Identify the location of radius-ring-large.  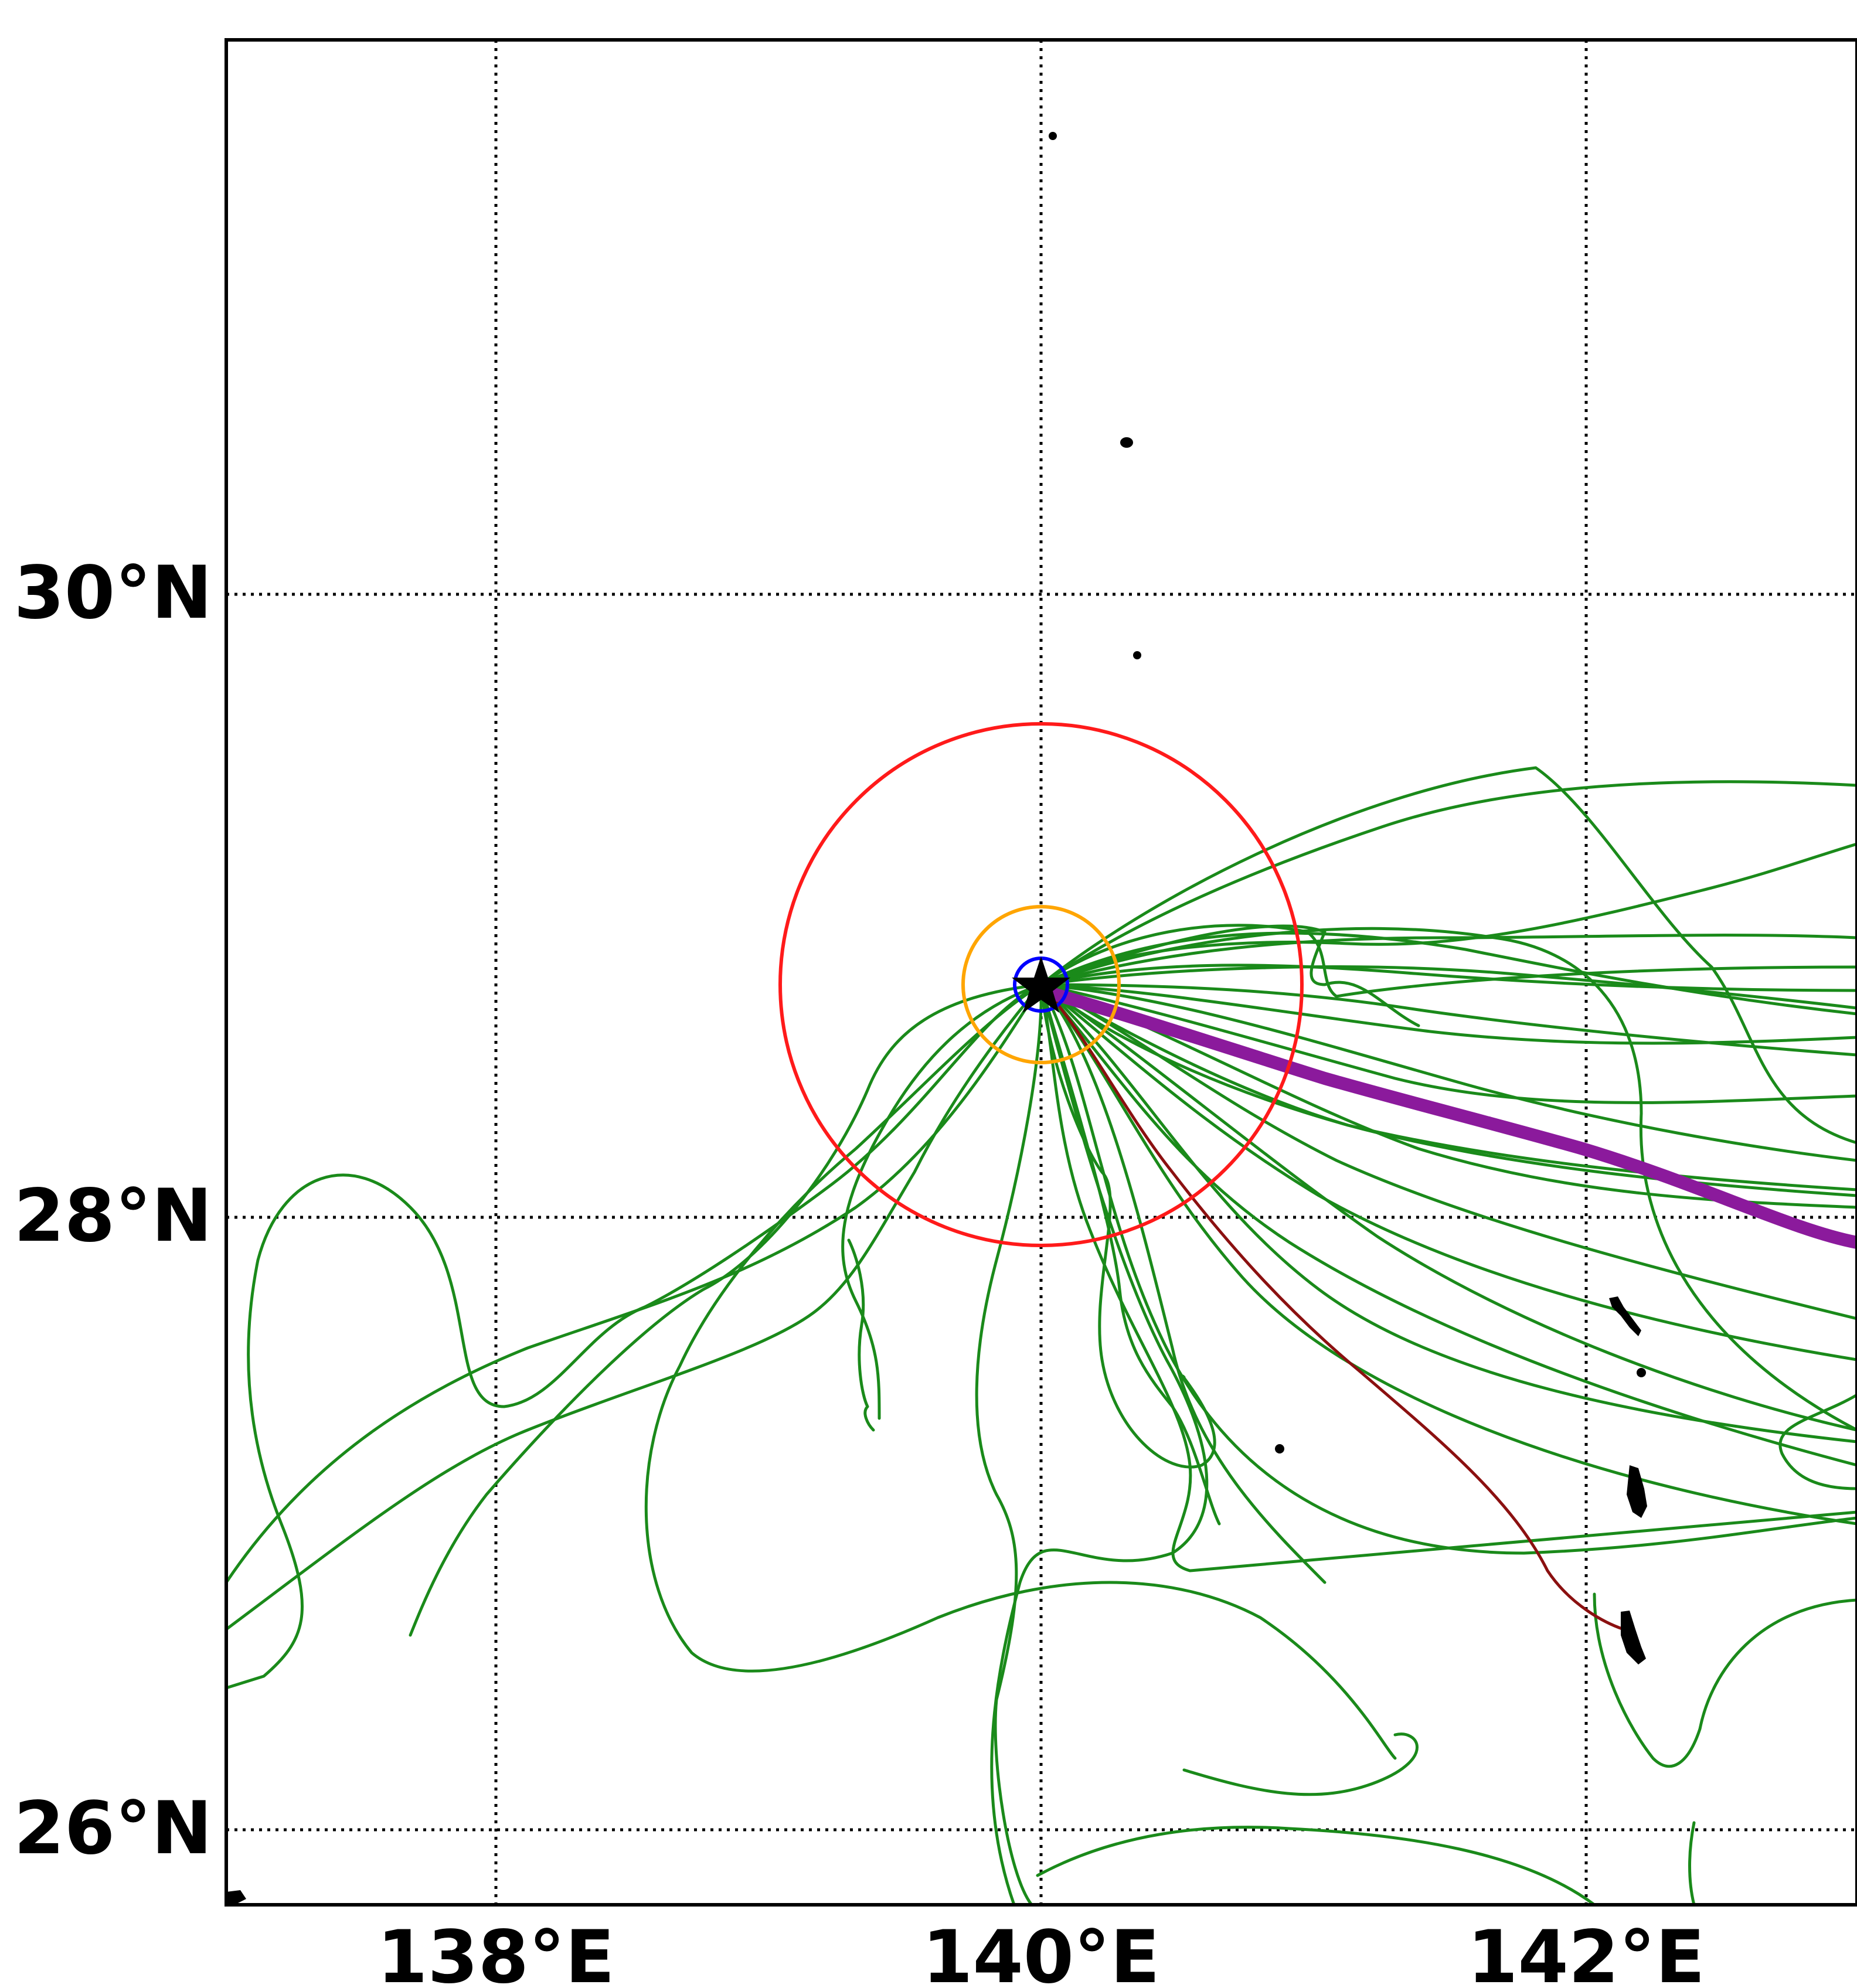
(1041, 985).